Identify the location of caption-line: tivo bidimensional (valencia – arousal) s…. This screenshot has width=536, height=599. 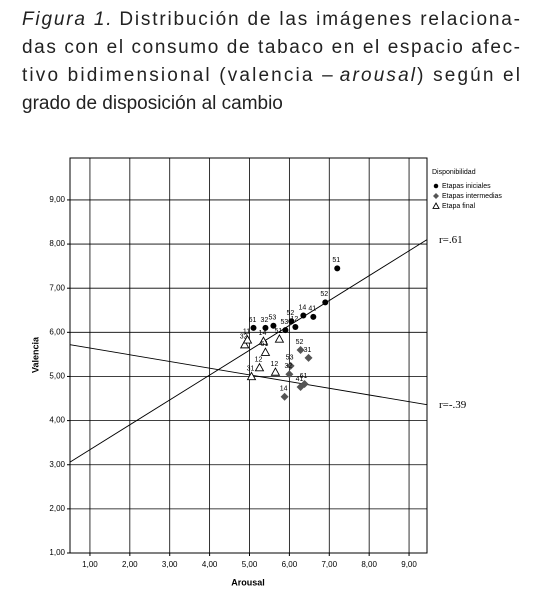
(271, 75).